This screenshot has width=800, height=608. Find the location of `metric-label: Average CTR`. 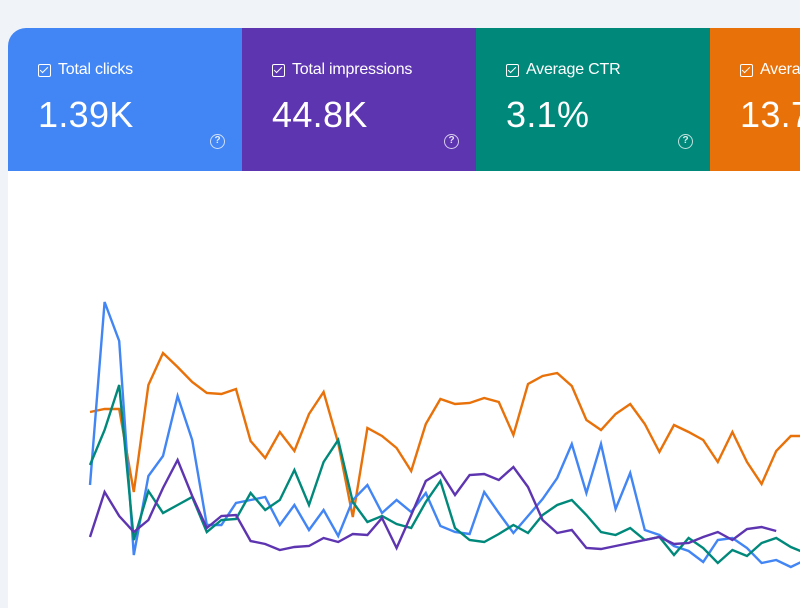

metric-label: Average CTR is located at coordinates (573, 69).